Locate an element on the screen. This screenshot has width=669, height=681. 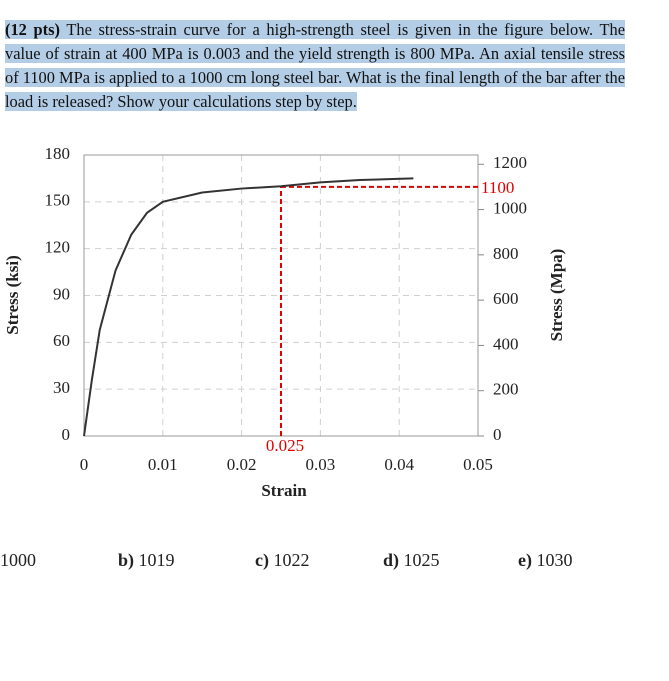
y-tick-label: 0 is located at coordinates (66, 434).